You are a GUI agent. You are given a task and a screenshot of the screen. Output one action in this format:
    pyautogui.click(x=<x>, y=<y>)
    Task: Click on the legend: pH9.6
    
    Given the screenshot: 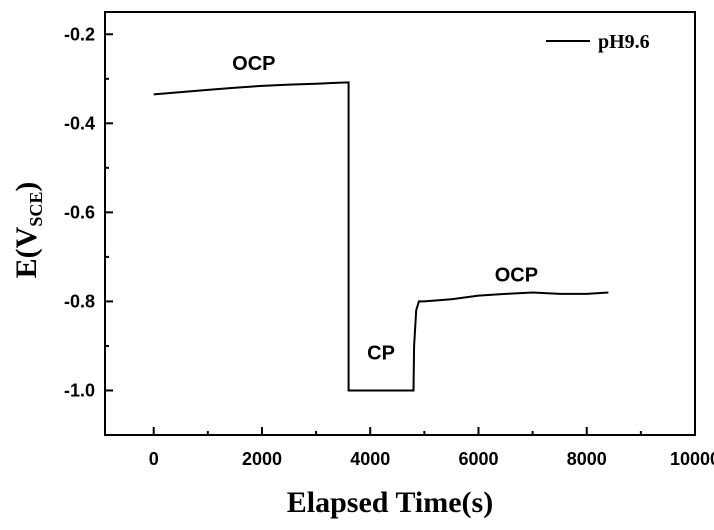 What is the action you would take?
    pyautogui.click(x=598, y=42)
    